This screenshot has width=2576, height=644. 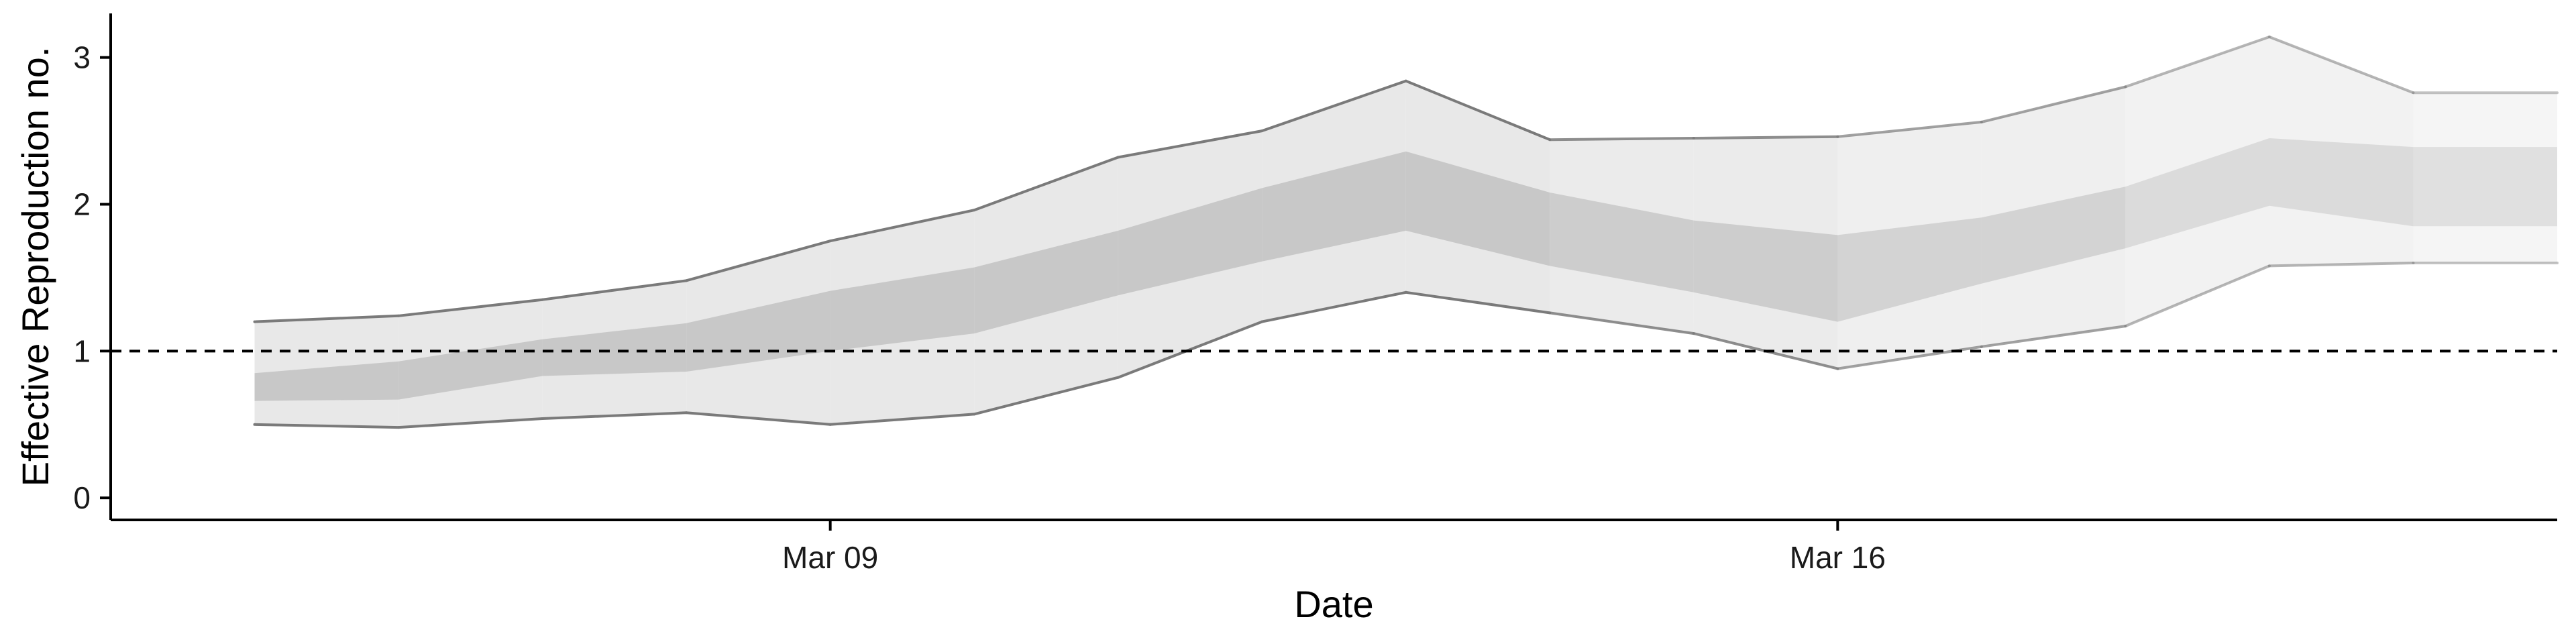 What do you see at coordinates (82, 350) in the screenshot?
I see `y-tick-label-1: 1` at bounding box center [82, 350].